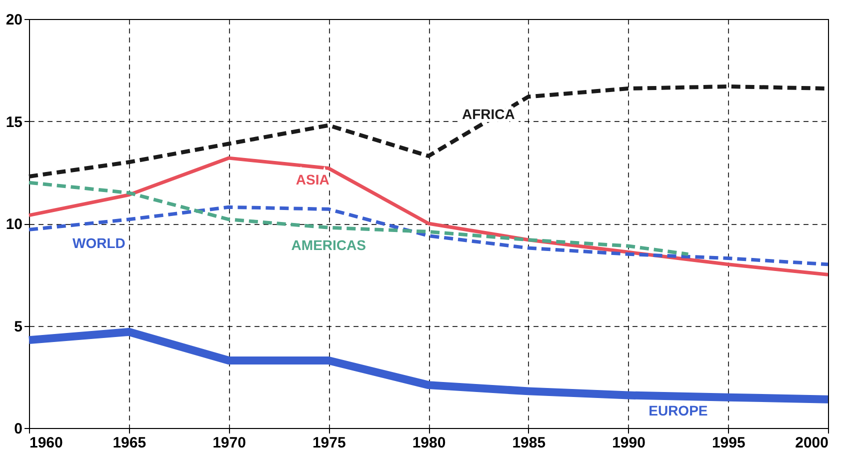 The width and height of the screenshot is (852, 455). Describe the element at coordinates (14, 122) in the screenshot. I see `y-tick-label: 15` at that location.